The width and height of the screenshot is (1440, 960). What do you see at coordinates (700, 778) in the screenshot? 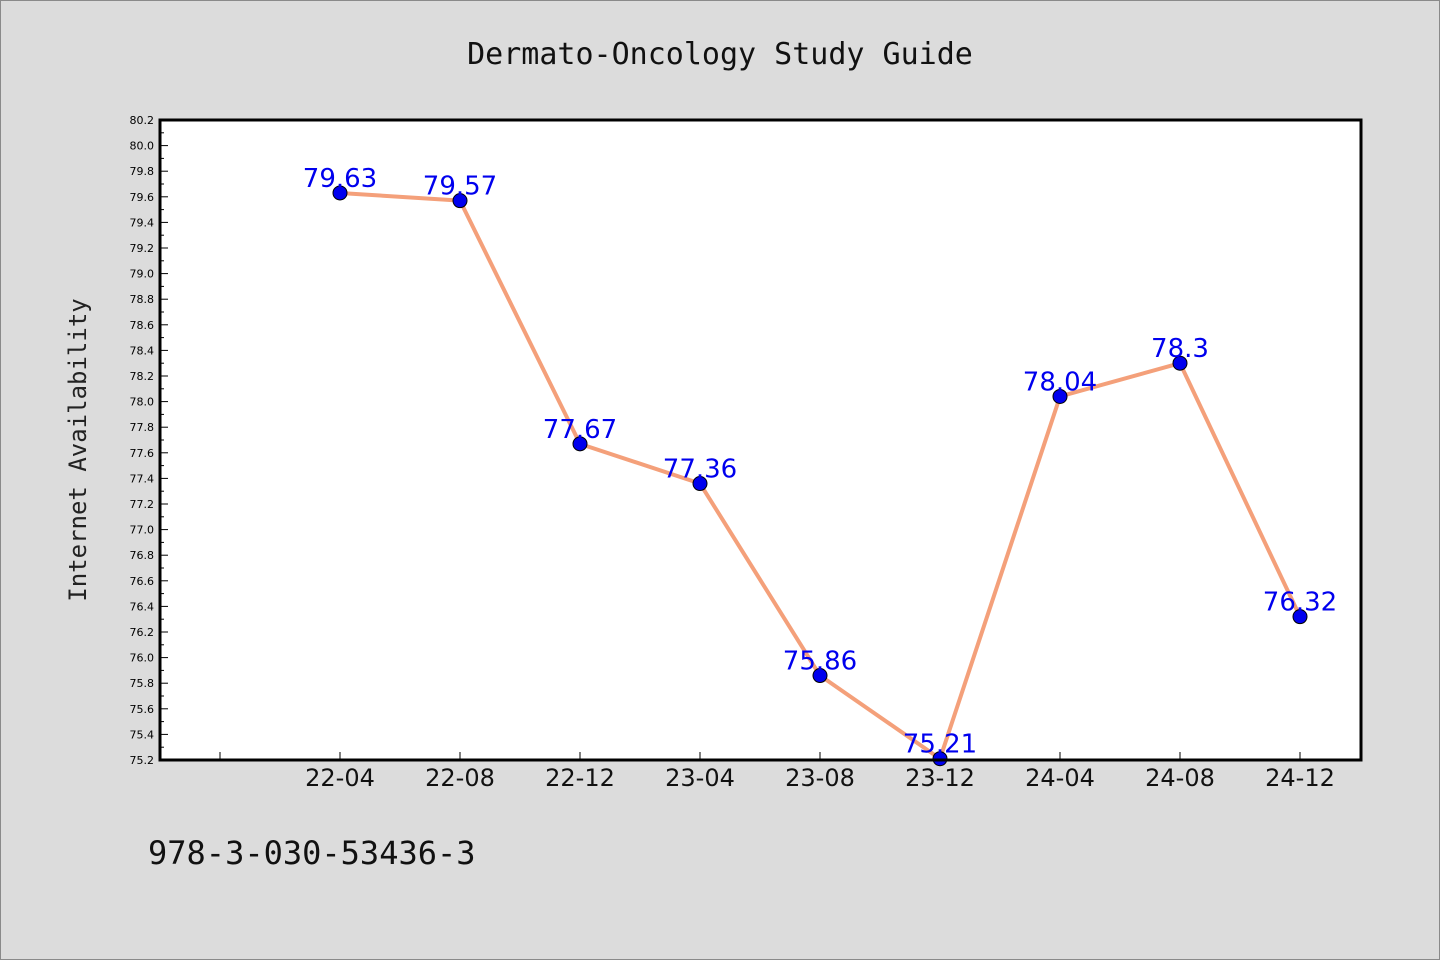
I see `x-tick-label: 23-04` at bounding box center [700, 778].